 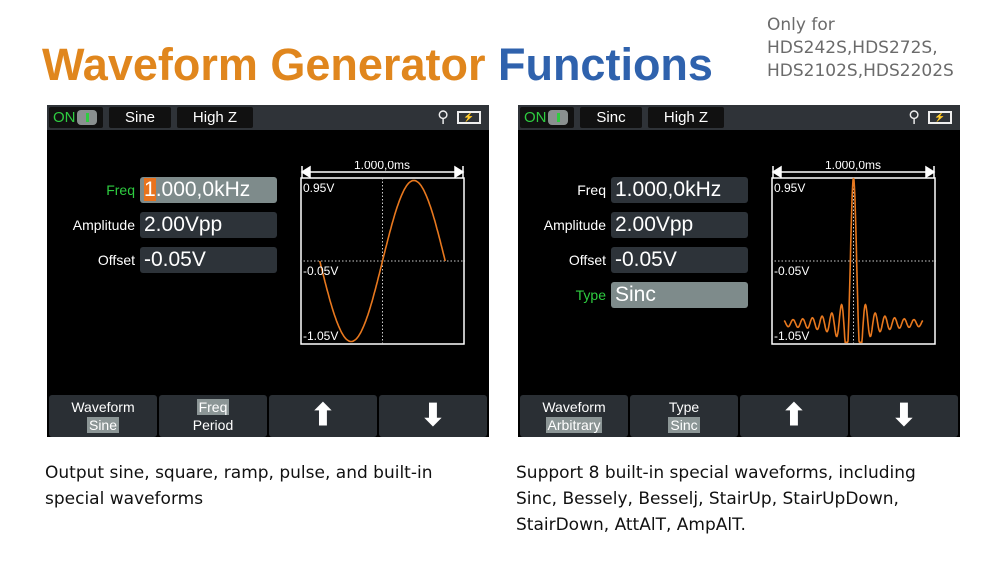 What do you see at coordinates (679, 295) in the screenshot?
I see `type-field: Sinc` at bounding box center [679, 295].